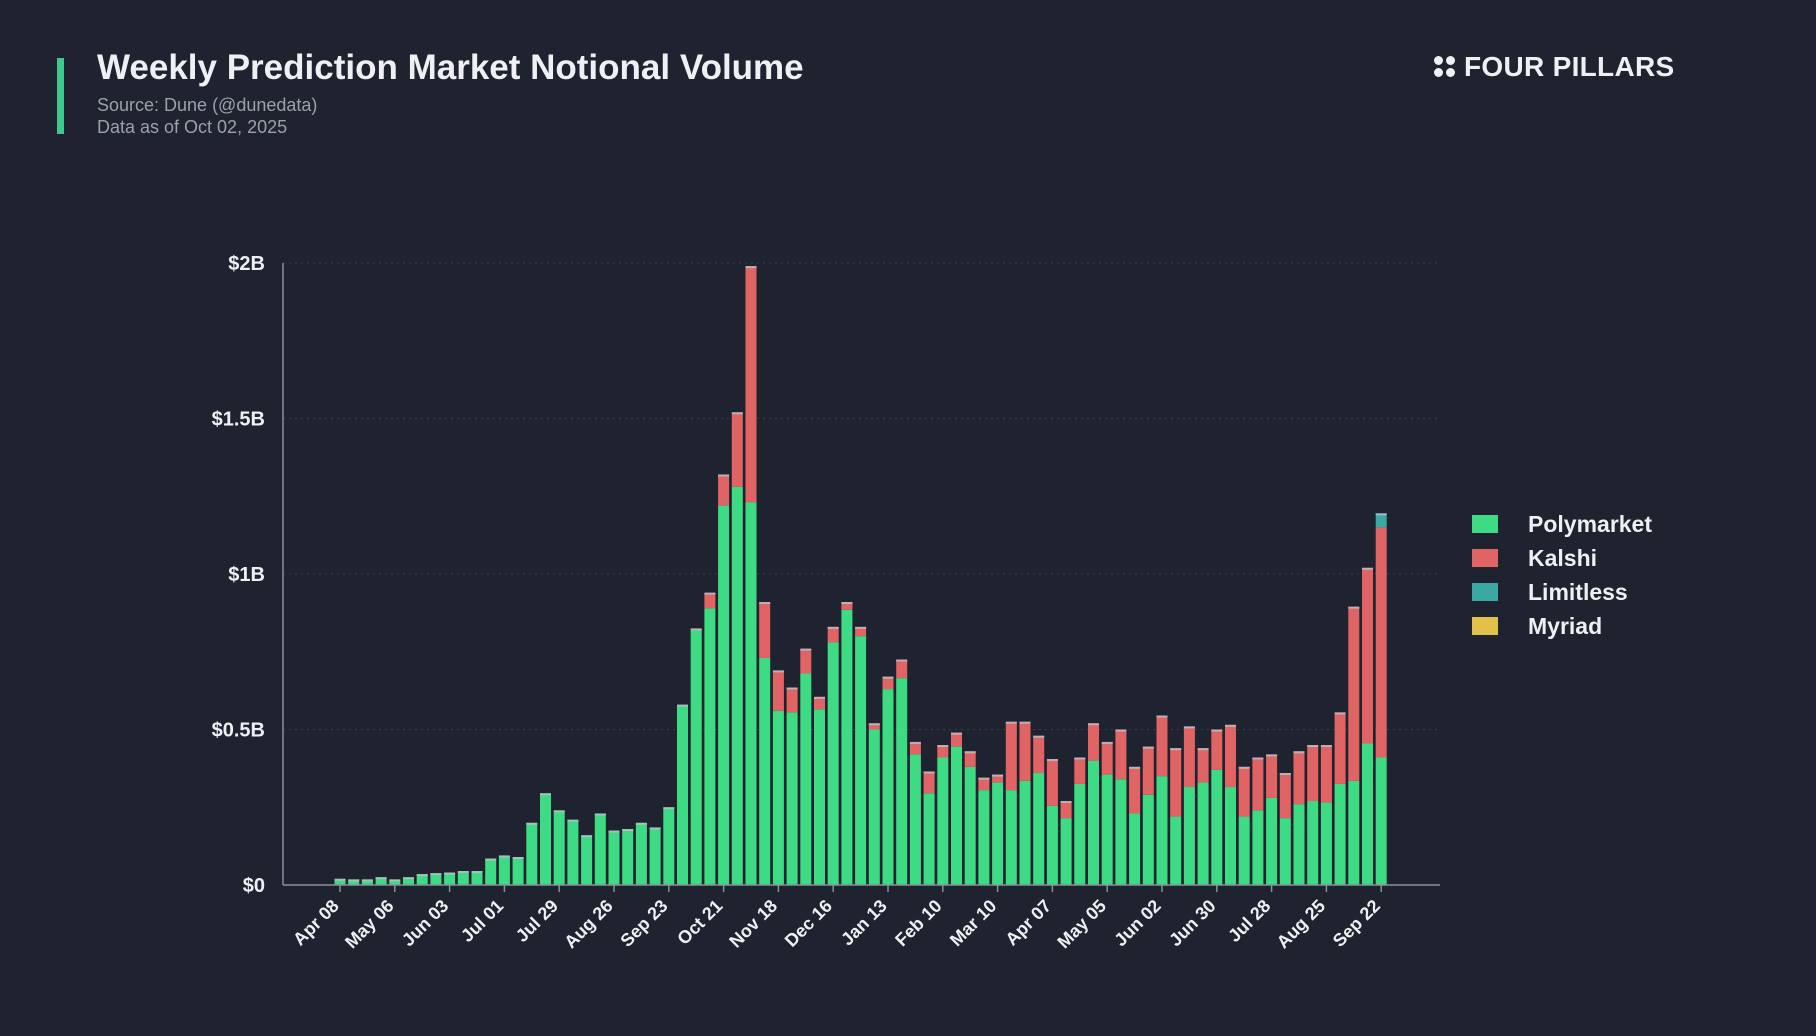 The height and width of the screenshot is (1036, 1816). What do you see at coordinates (1381, 520) in the screenshot?
I see `bar-limitless` at bounding box center [1381, 520].